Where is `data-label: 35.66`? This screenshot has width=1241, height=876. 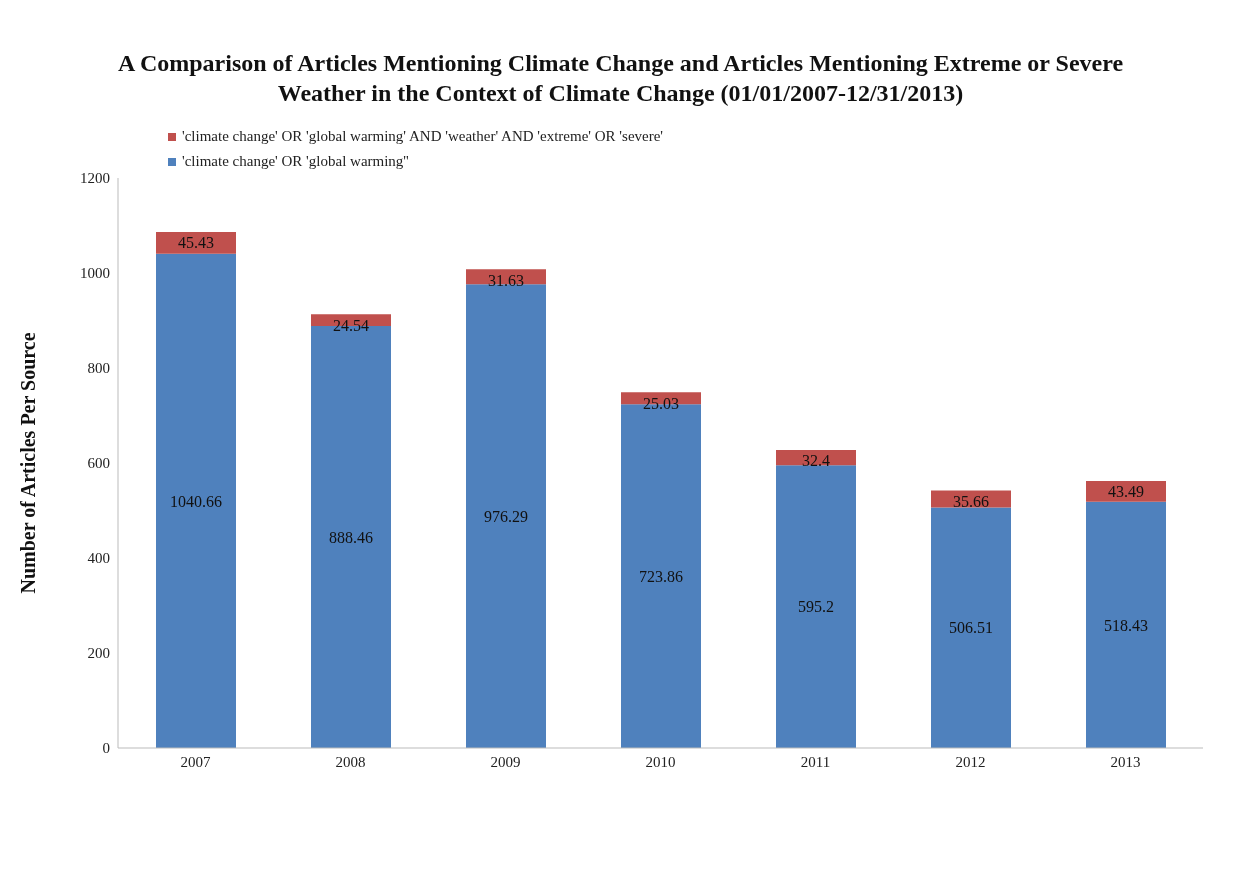 data-label: 35.66 is located at coordinates (971, 501).